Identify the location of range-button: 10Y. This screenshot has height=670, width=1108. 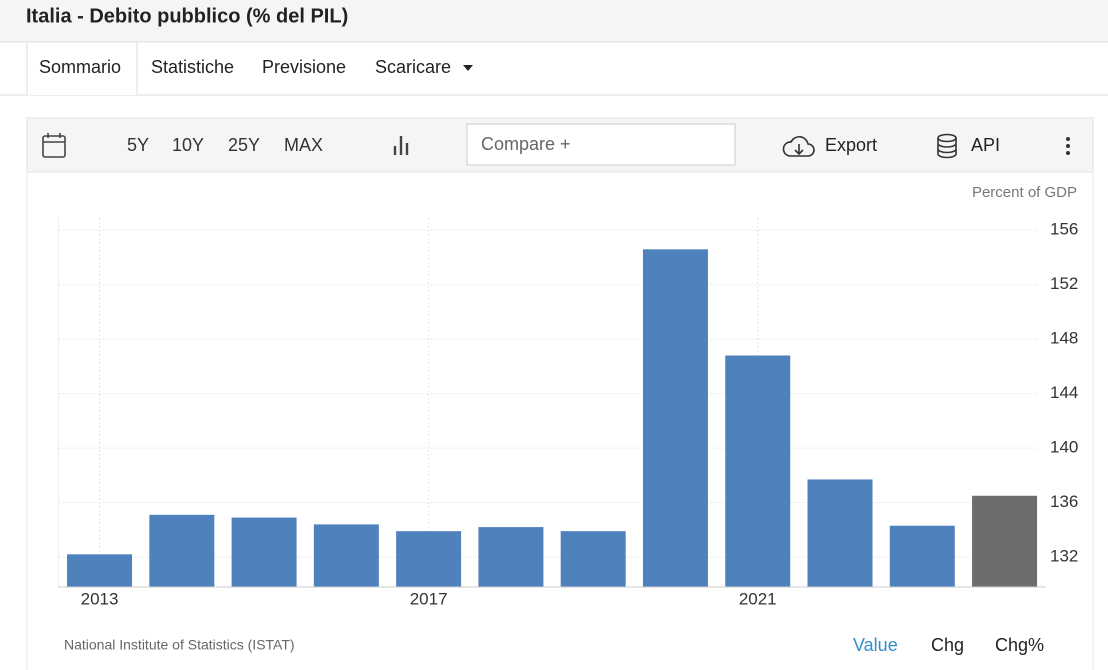
(188, 145).